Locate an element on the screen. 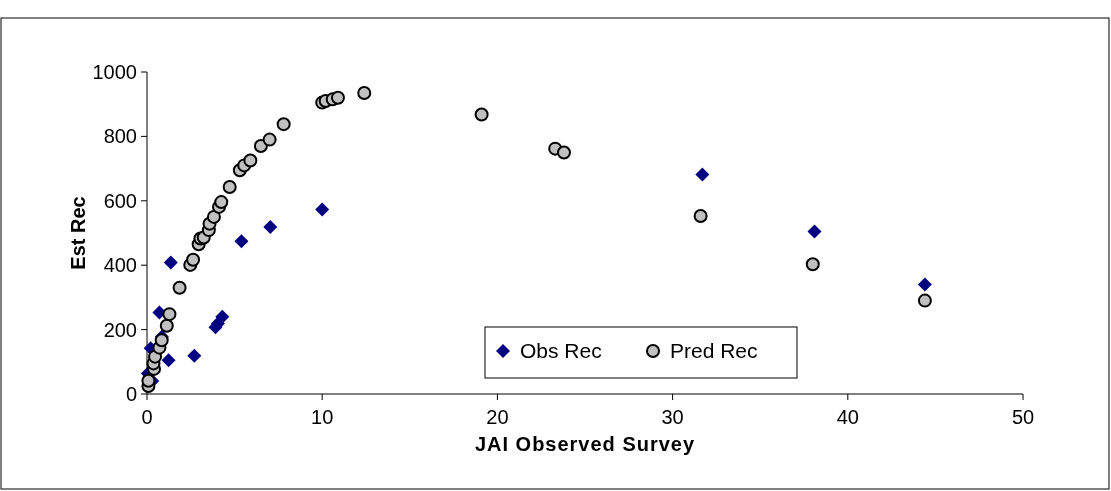  x-axis-title: JAI Observed Survey is located at coordinates (585, 444).